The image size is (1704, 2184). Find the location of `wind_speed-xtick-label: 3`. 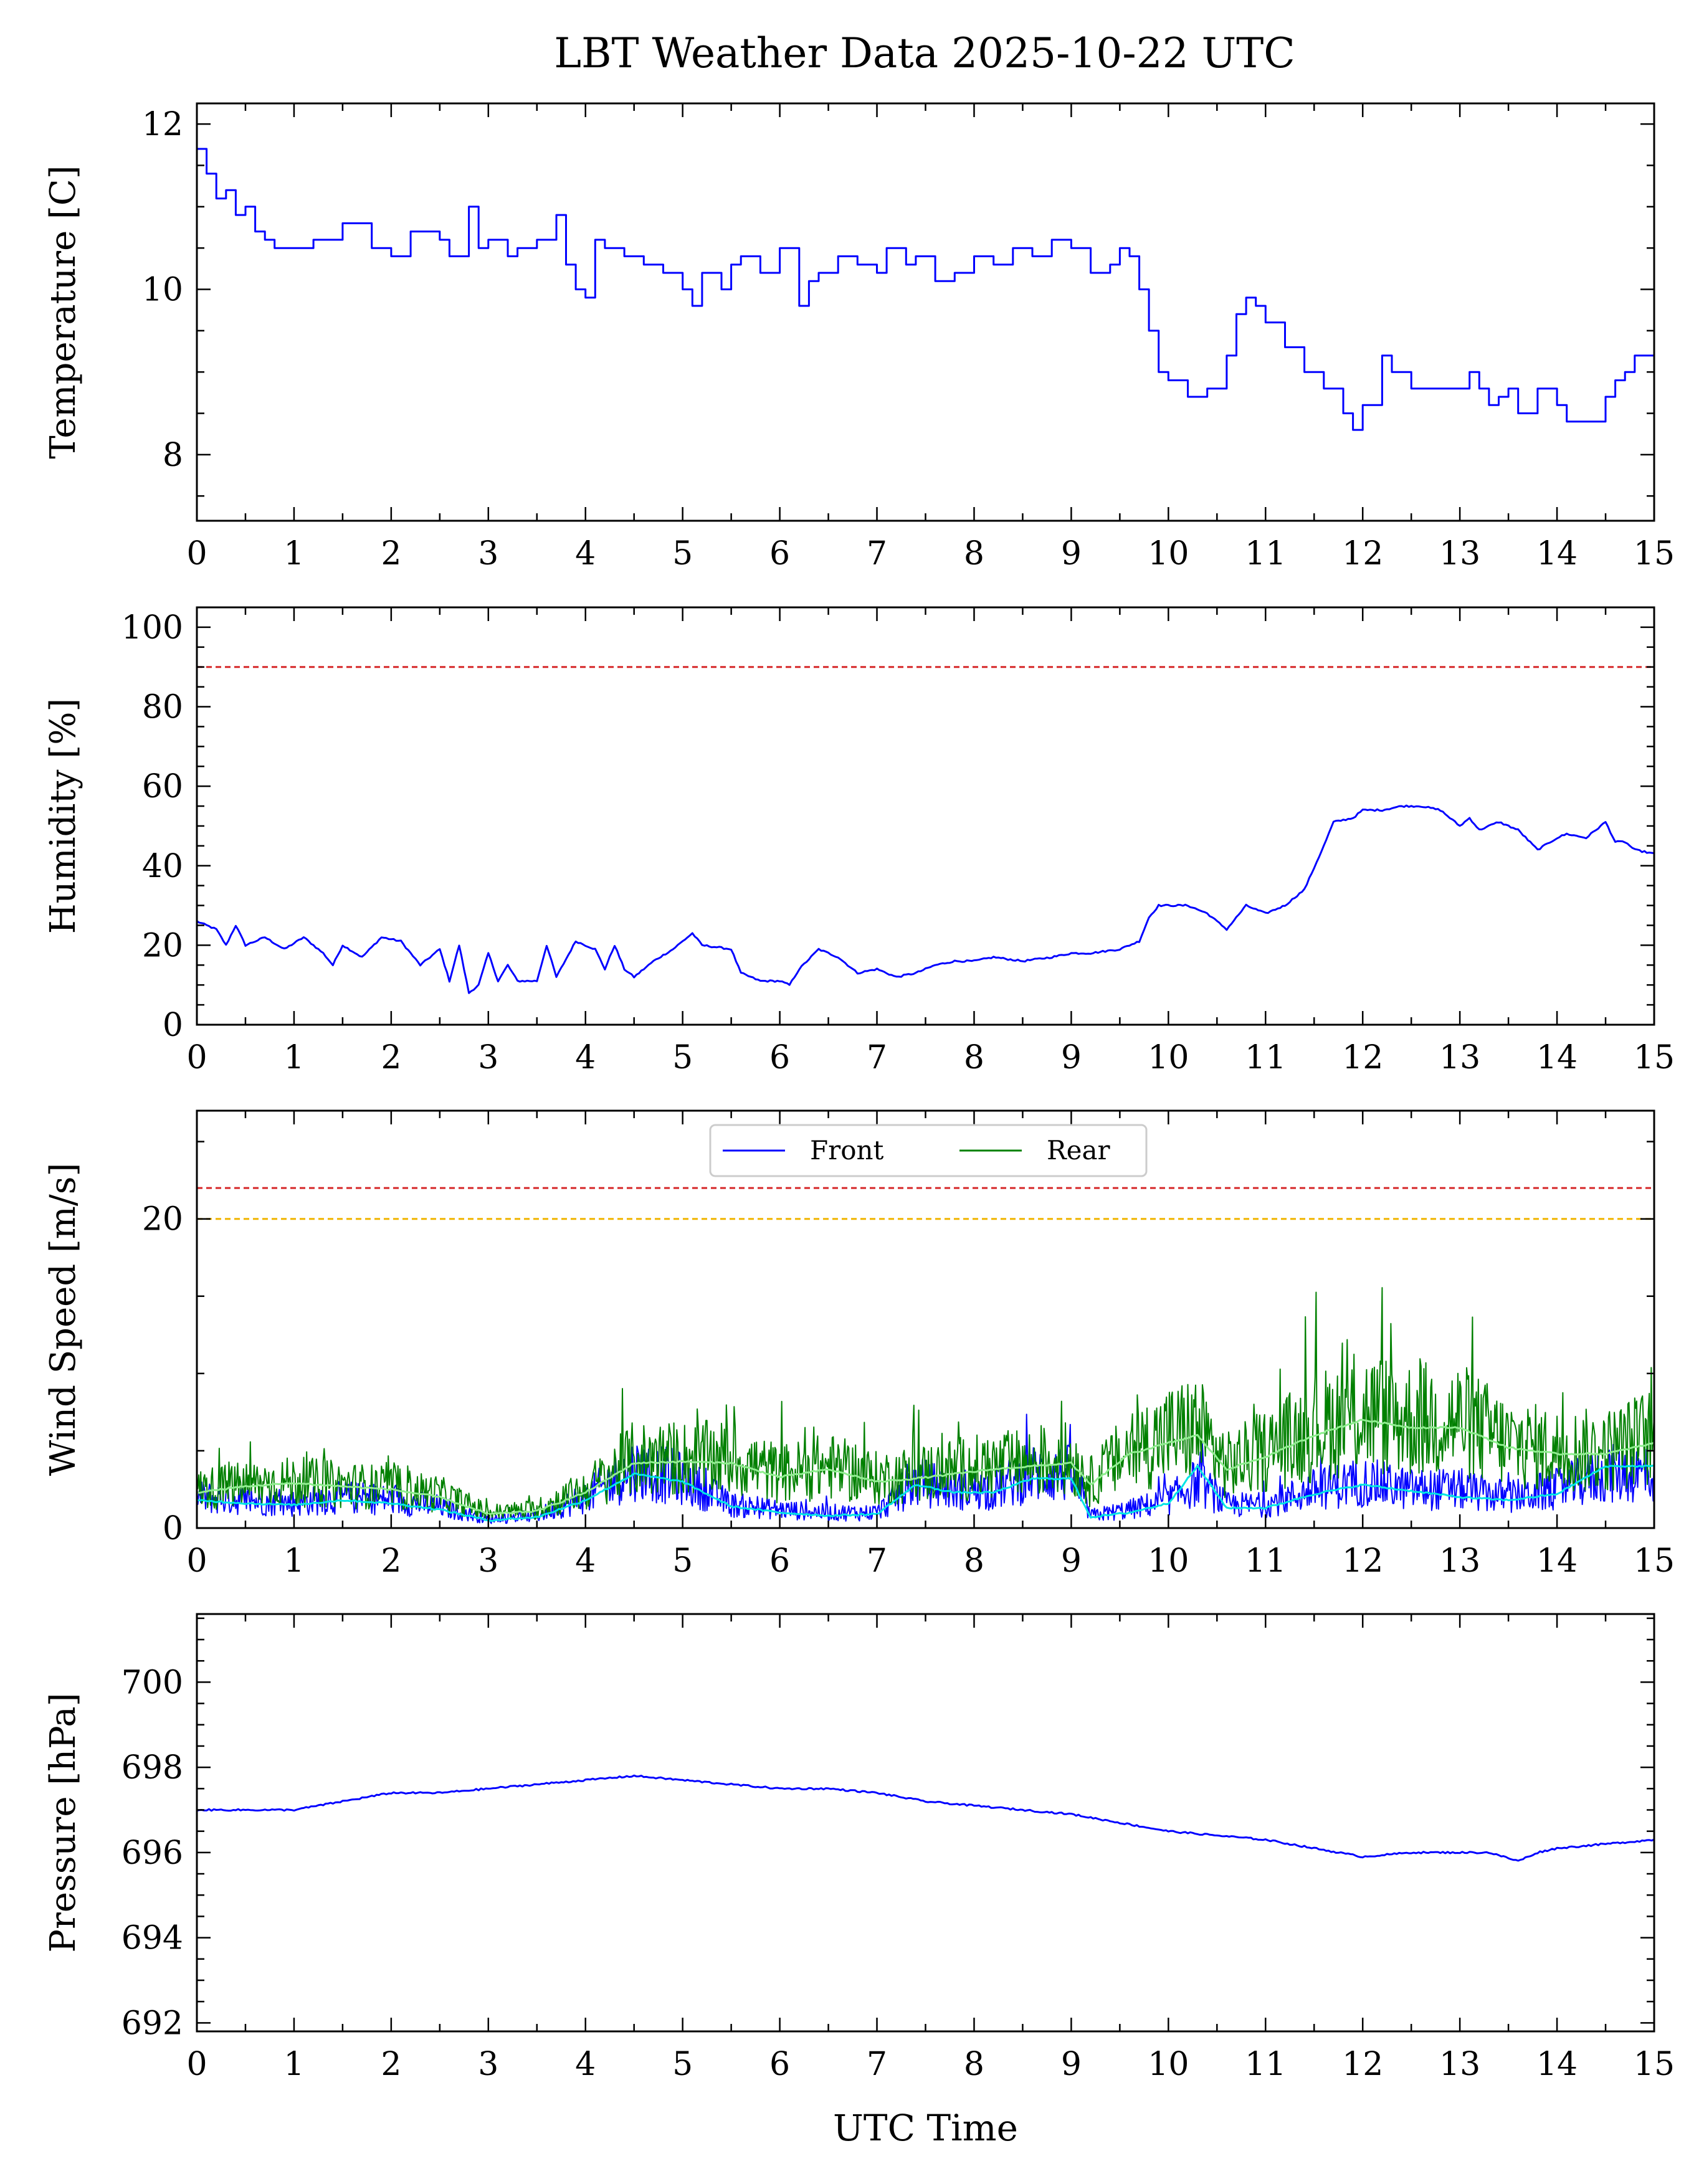

wind_speed-xtick-label: 3 is located at coordinates (488, 1561).